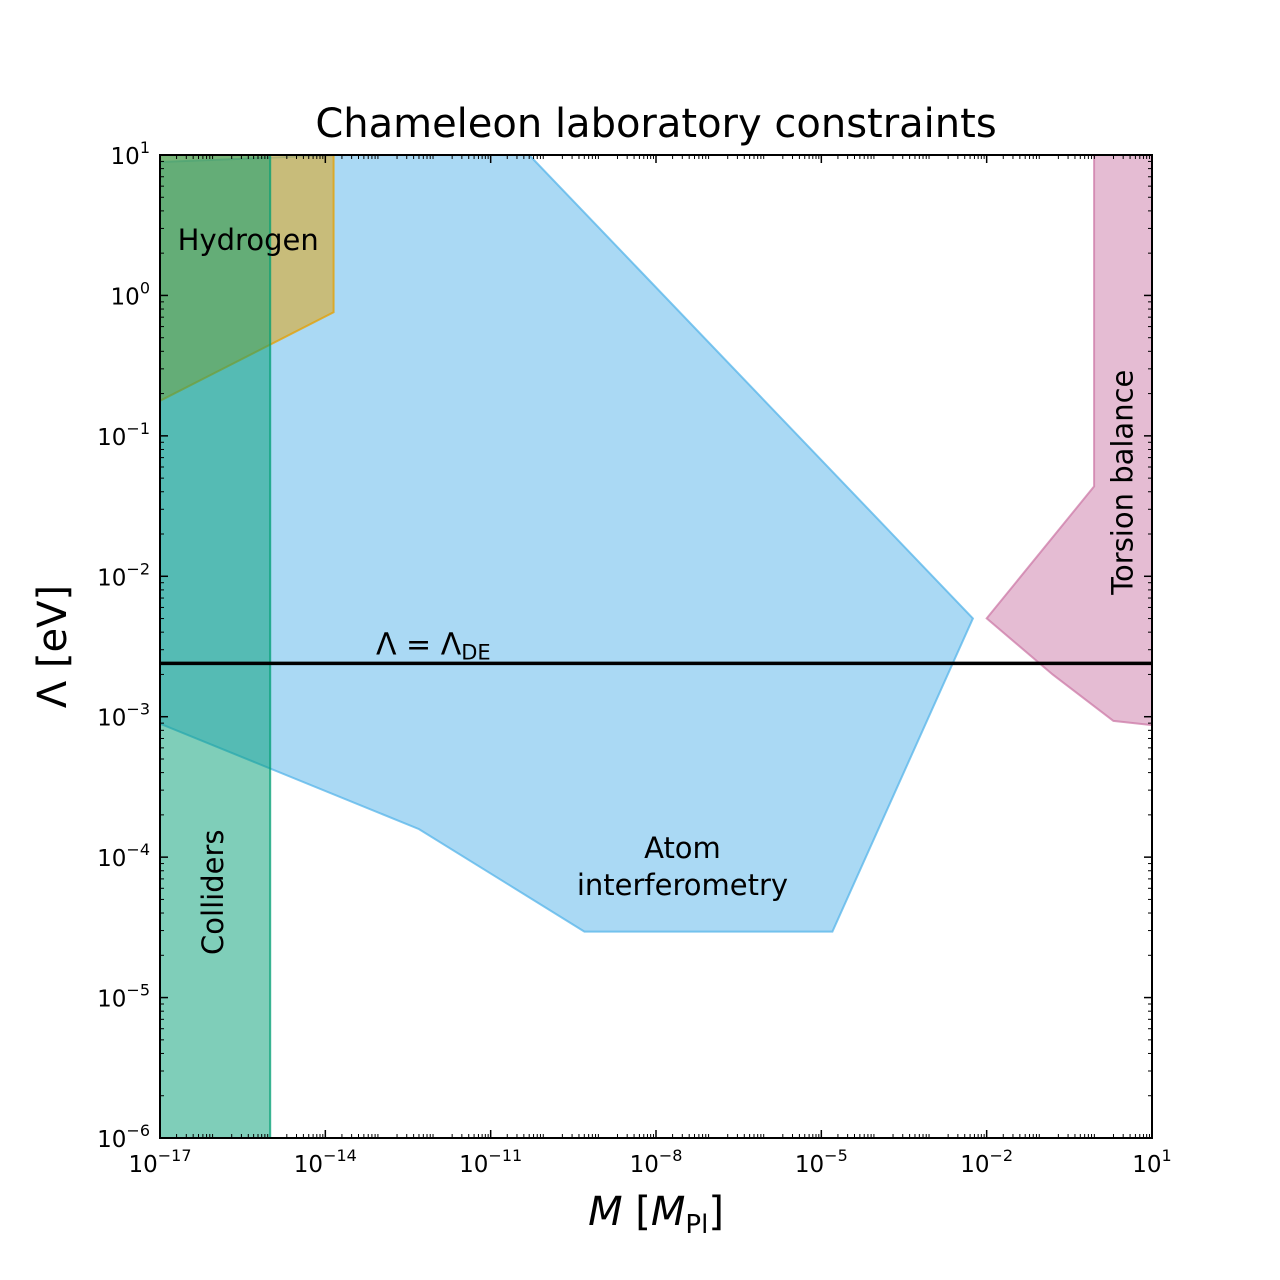  What do you see at coordinates (123, 997) in the screenshot?
I see `y-tick-label: 10⁻⁵` at bounding box center [123, 997].